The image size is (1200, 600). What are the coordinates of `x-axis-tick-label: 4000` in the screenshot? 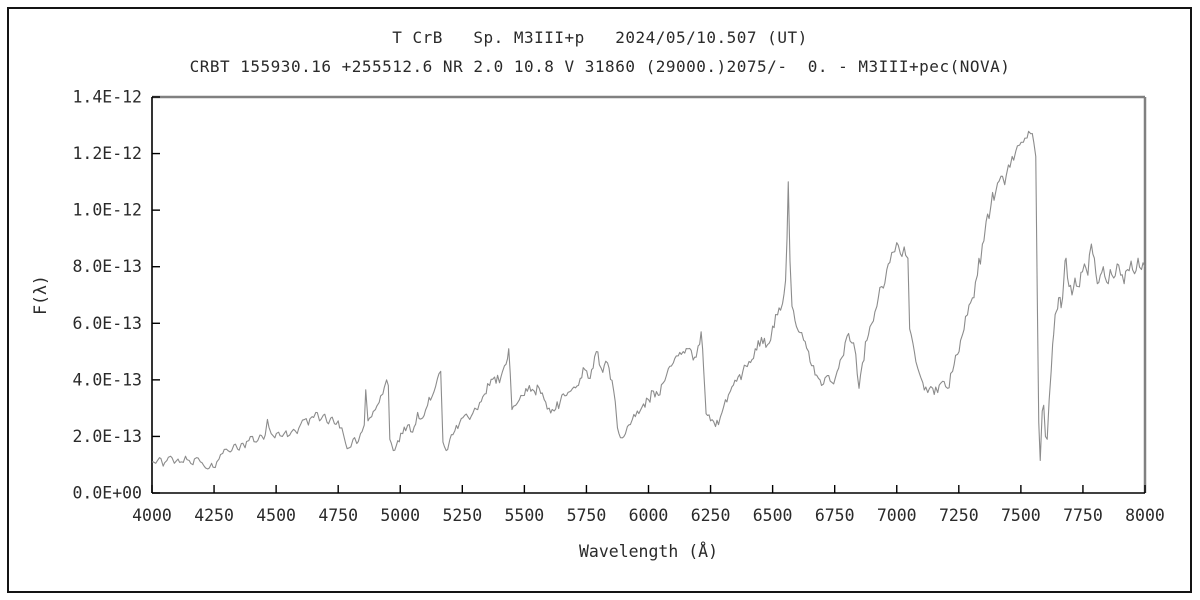 It's located at (152, 515).